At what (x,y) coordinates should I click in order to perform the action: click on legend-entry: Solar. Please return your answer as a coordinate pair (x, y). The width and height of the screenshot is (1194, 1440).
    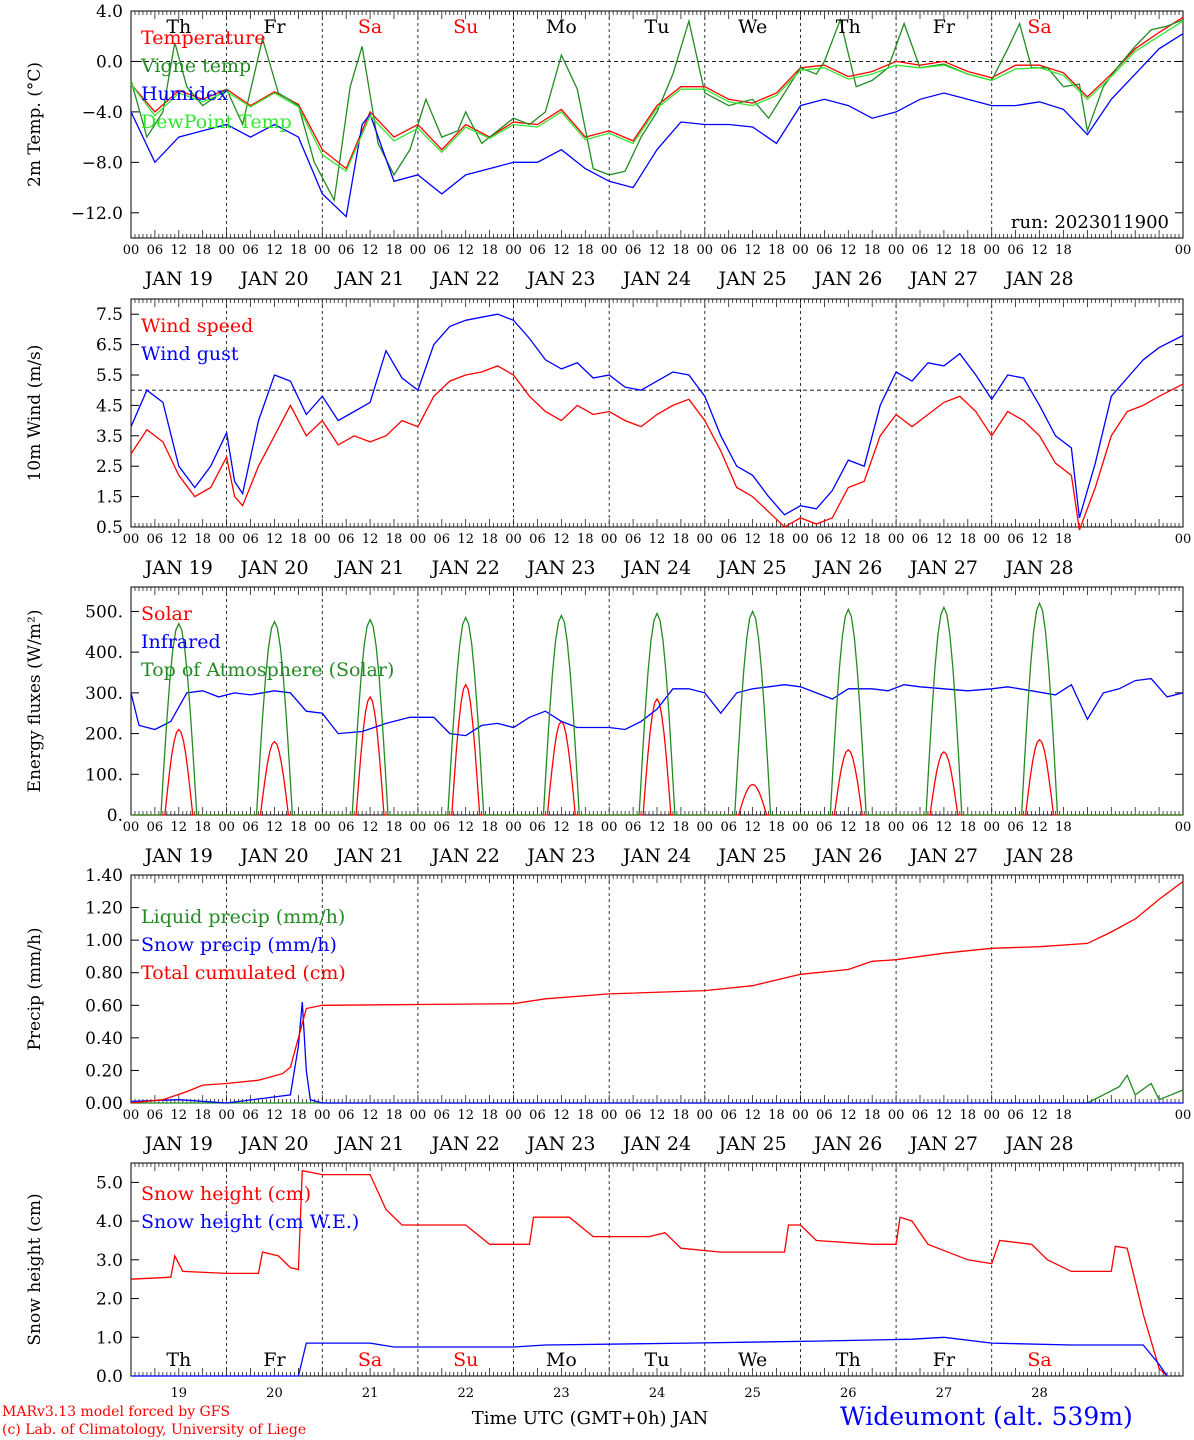
    Looking at the image, I should click on (167, 614).